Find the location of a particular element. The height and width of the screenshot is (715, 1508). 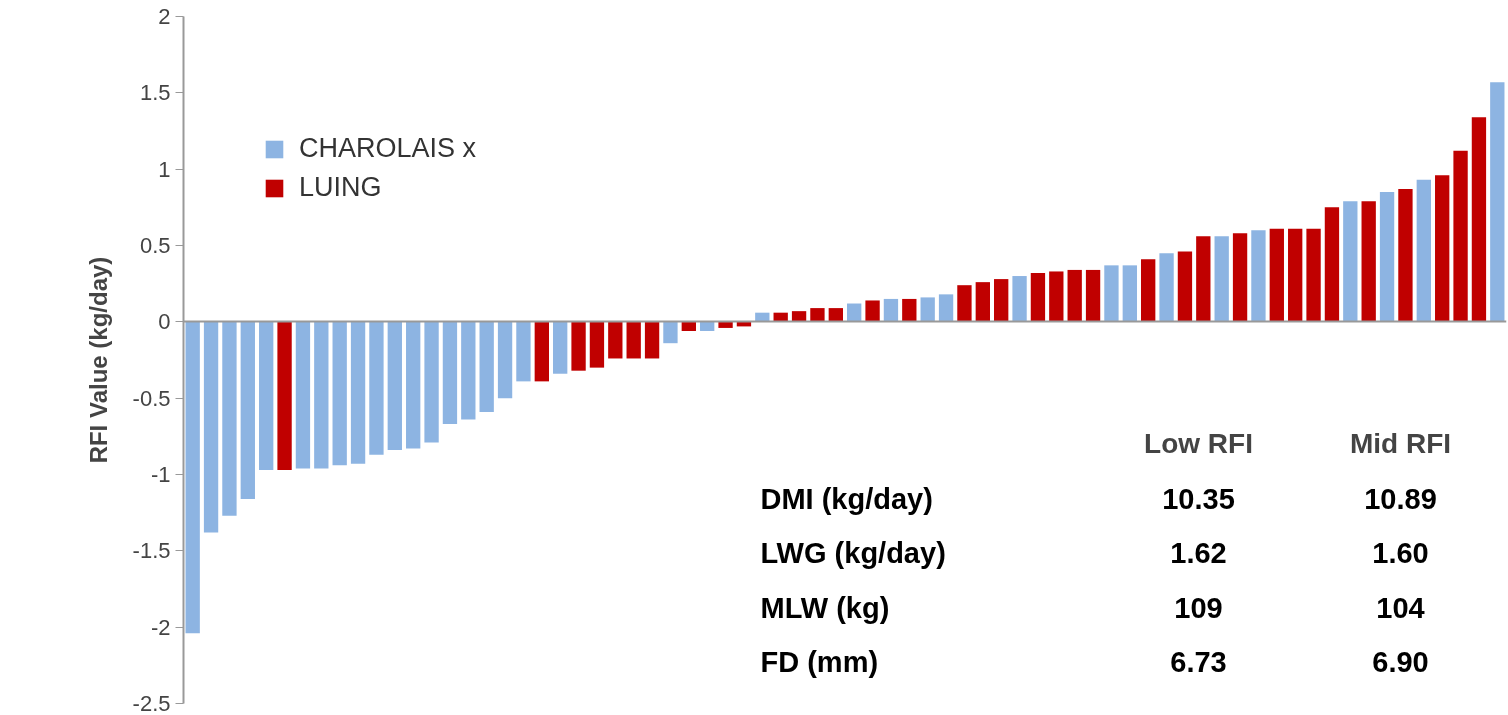

y-tick-label: 1.5 is located at coordinates (155, 93).